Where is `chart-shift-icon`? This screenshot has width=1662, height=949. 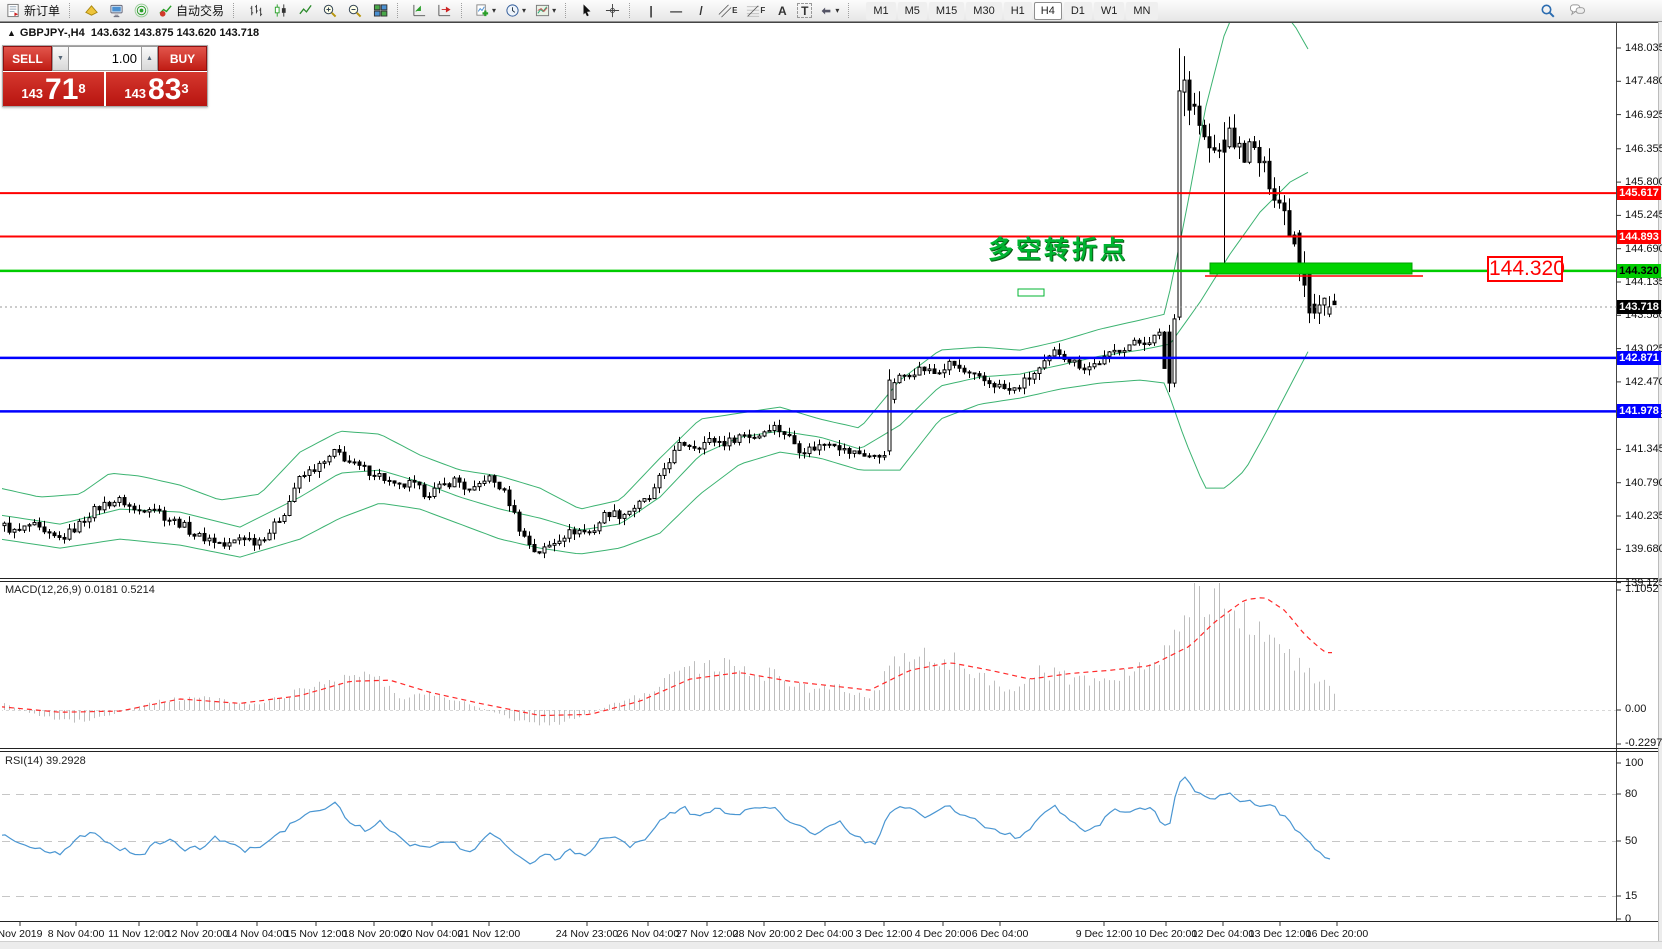
chart-shift-icon is located at coordinates (444, 10).